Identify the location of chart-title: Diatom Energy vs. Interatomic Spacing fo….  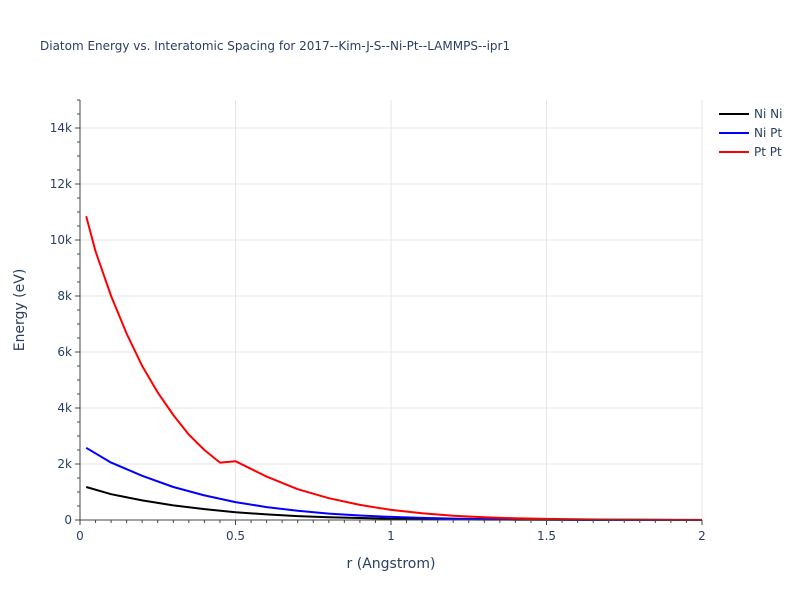
(275, 46).